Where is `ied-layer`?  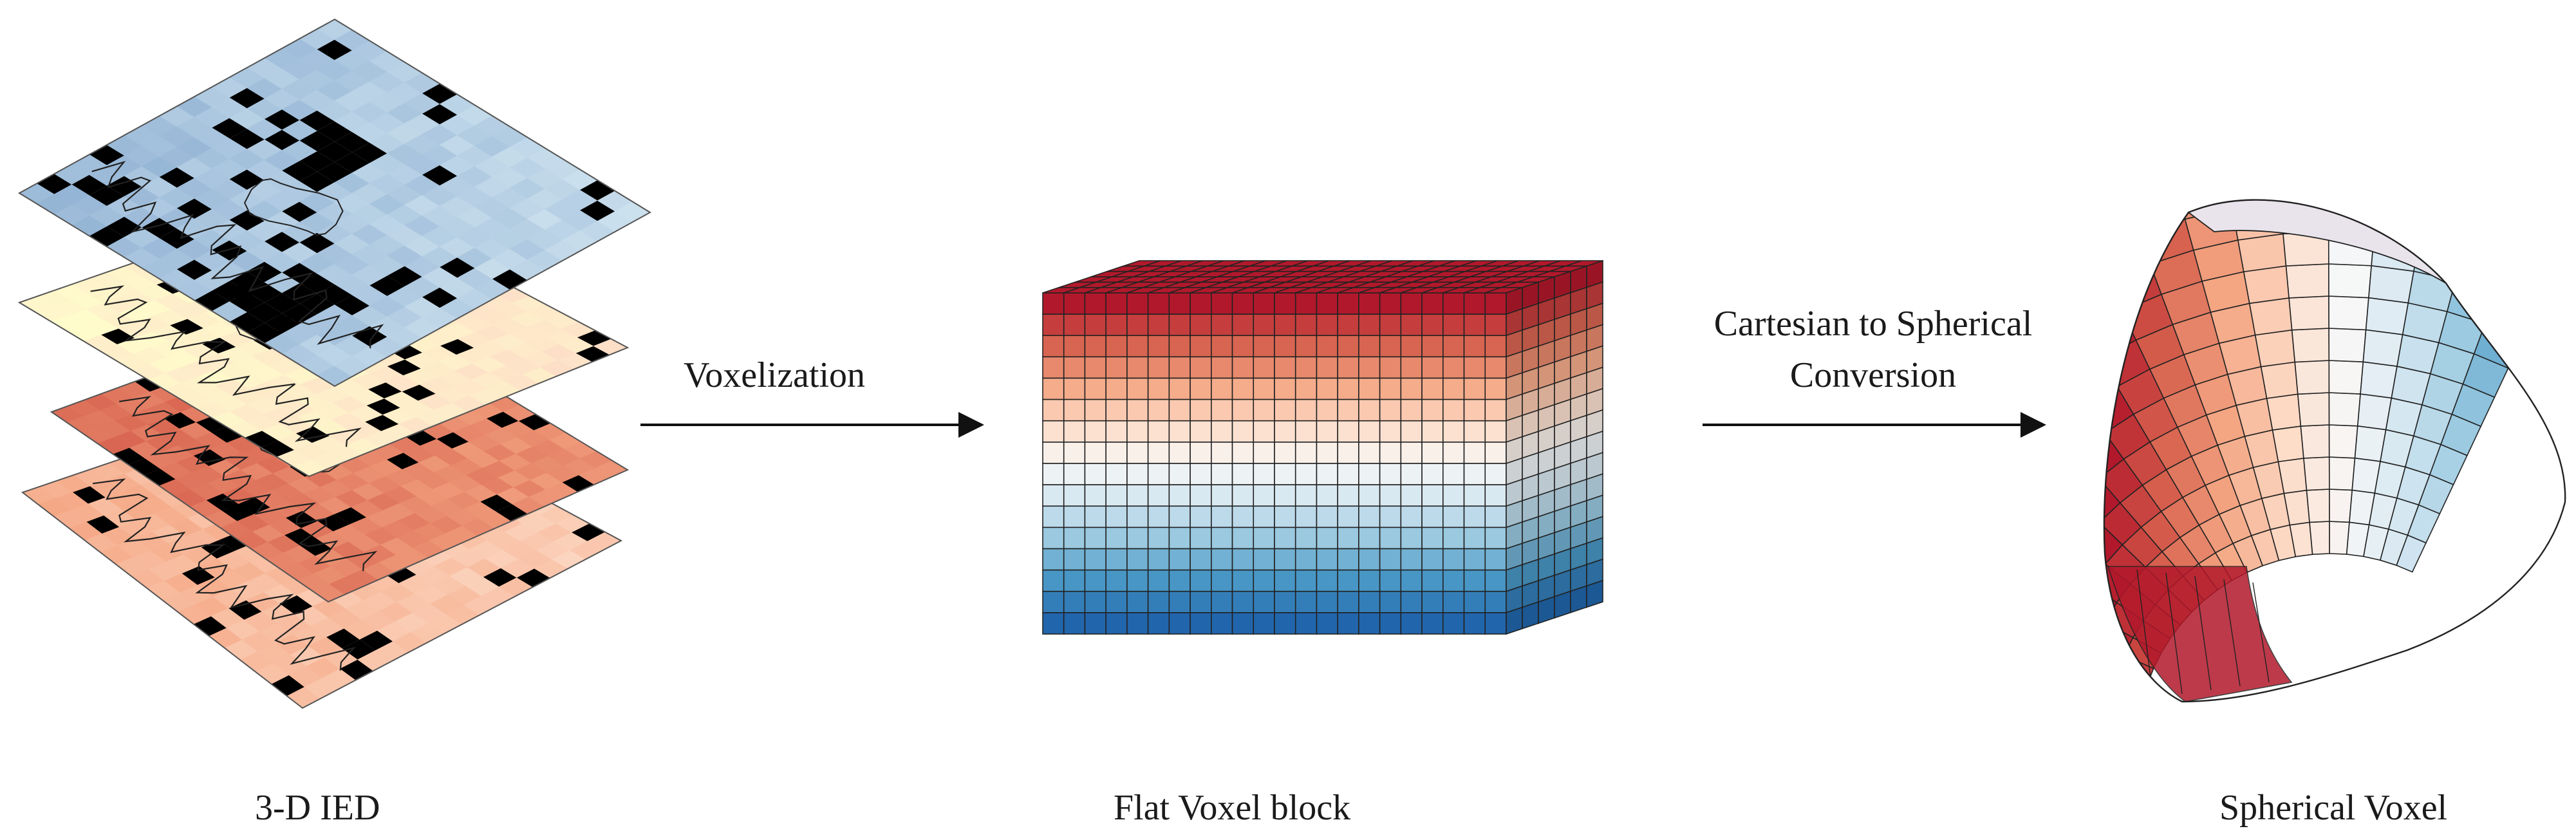 ied-layer is located at coordinates (334, 202).